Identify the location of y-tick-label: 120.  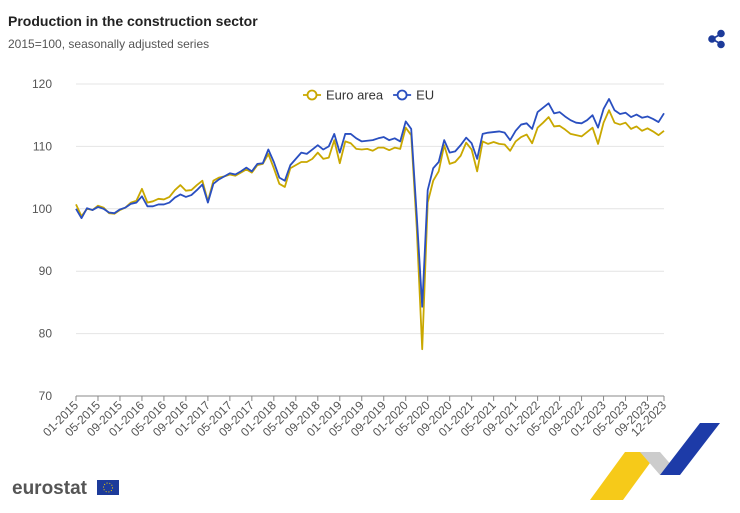
(42, 84).